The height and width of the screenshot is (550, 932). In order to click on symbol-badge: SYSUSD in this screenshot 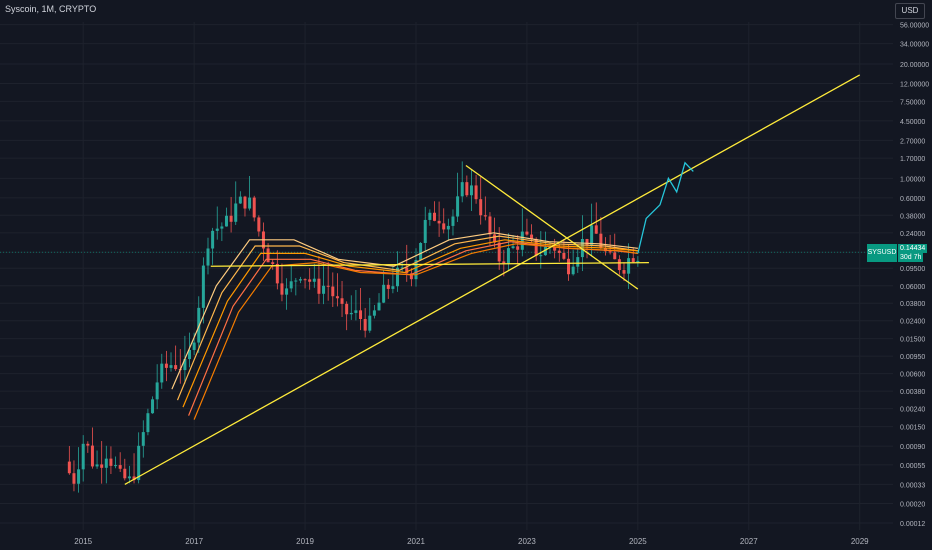, I will do `click(882, 253)`.